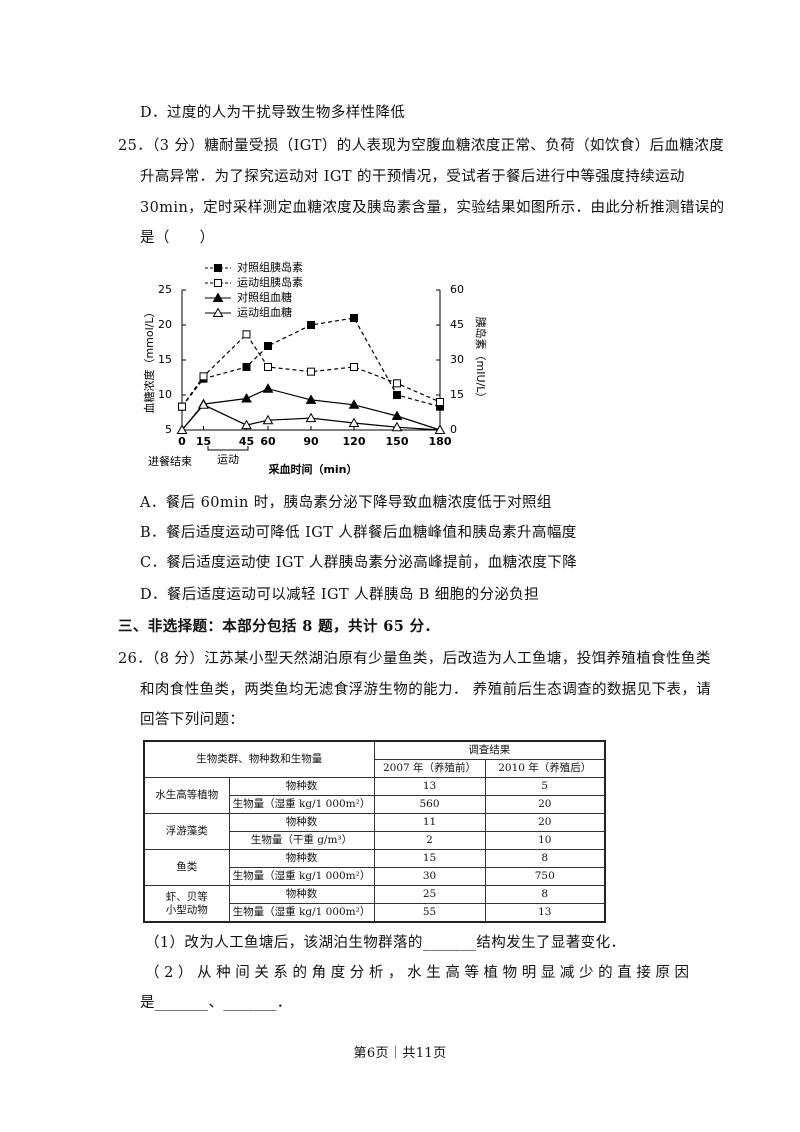 Image resolution: width=800 pixels, height=1132 pixels. Describe the element at coordinates (375, 913) in the screenshot. I see `table-row: 生物量（湿重 kg/1 000m²） 55 13` at that location.